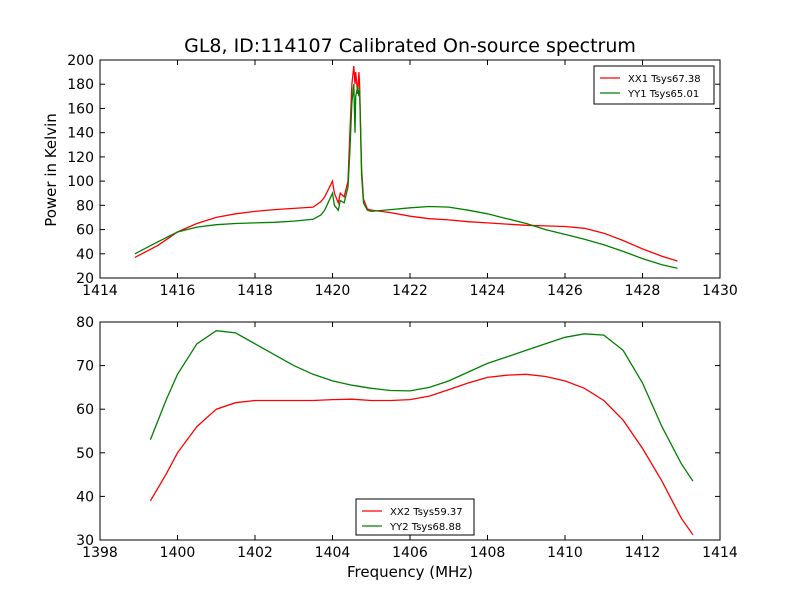  Describe the element at coordinates (426, 512) in the screenshot. I see `legend-label: XX2 Tsys59.37` at that location.